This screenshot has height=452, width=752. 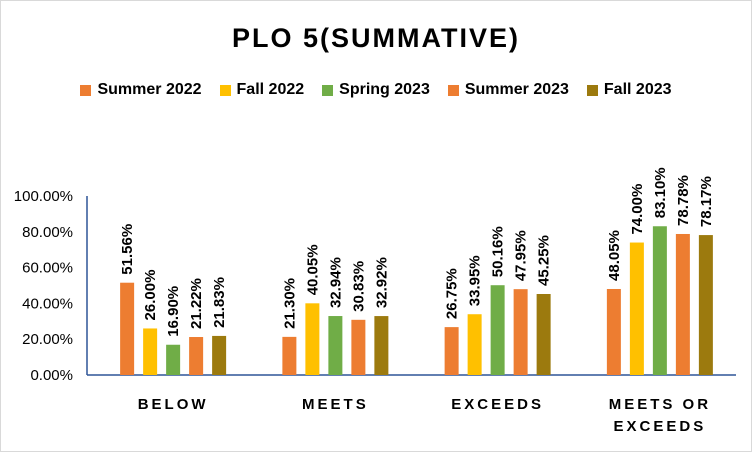 I want to click on legend-item-4: Fall 2023, so click(x=629, y=90).